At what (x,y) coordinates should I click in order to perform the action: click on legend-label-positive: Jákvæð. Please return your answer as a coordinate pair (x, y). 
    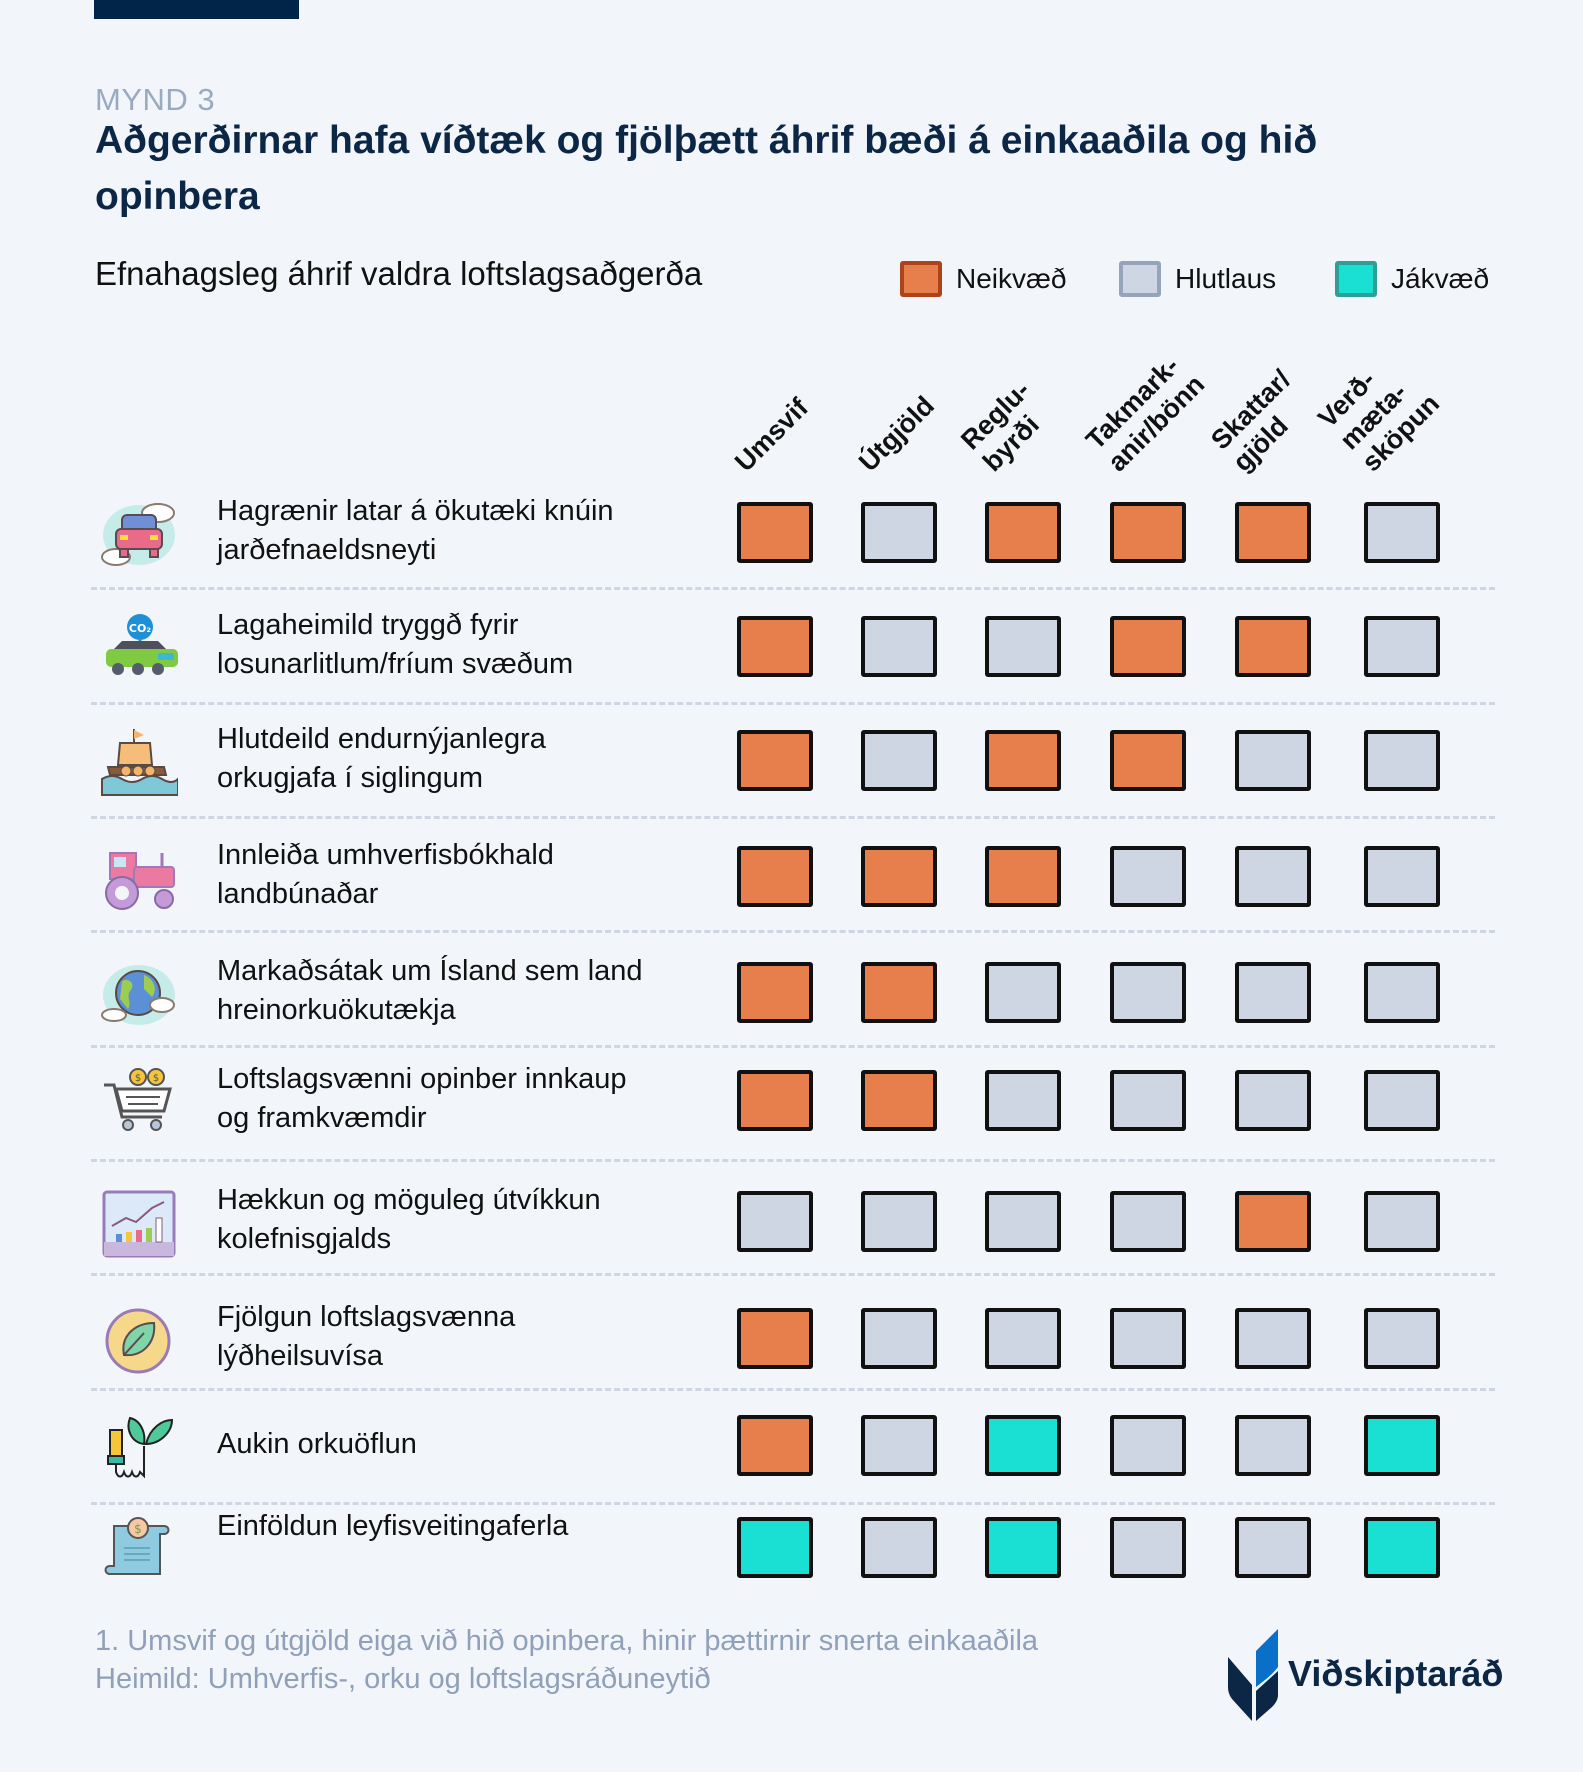
    Looking at the image, I should click on (1440, 278).